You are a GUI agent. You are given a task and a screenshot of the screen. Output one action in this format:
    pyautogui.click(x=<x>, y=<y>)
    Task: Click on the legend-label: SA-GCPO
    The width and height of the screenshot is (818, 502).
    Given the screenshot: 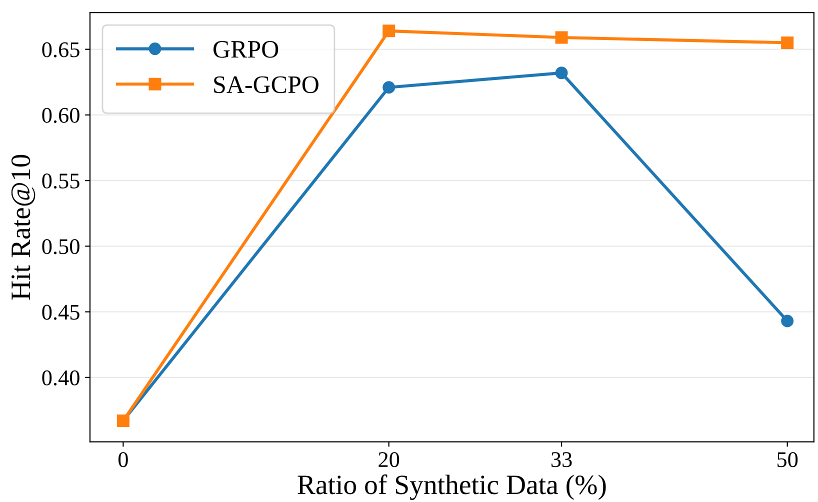 What is the action you would take?
    pyautogui.click(x=266, y=85)
    